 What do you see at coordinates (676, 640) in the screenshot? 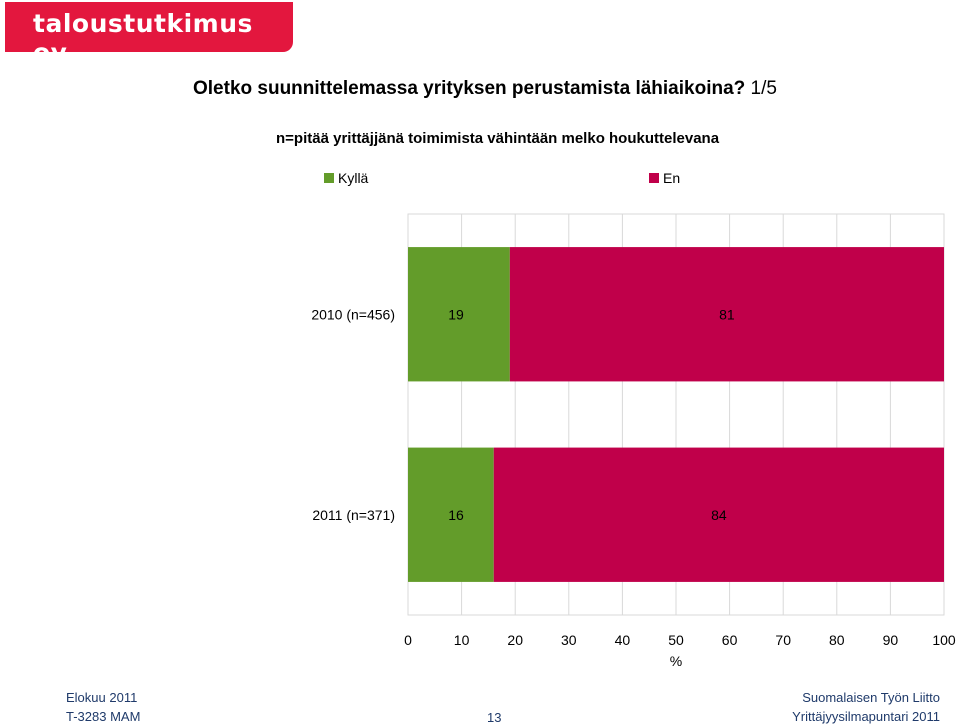
I see `x-tick-label: 50` at bounding box center [676, 640].